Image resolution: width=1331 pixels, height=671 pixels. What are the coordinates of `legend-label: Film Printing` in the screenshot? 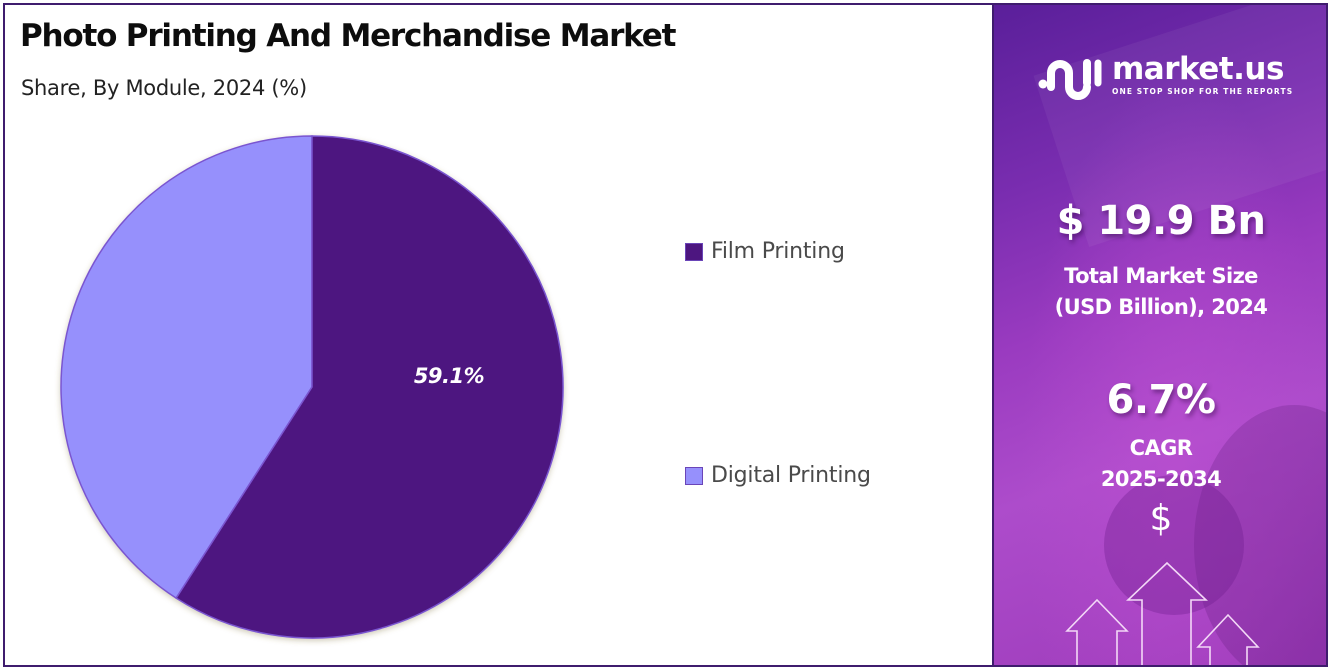 It's located at (778, 251).